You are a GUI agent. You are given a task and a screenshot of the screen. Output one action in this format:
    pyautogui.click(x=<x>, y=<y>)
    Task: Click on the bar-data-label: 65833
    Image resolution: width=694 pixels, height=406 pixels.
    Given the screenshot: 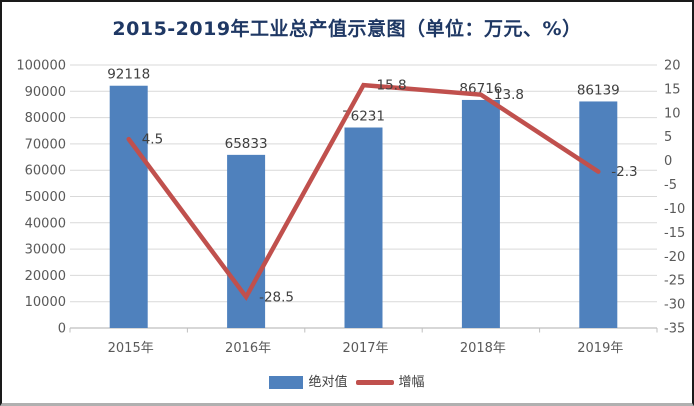 What is the action you would take?
    pyautogui.click(x=246, y=144)
    